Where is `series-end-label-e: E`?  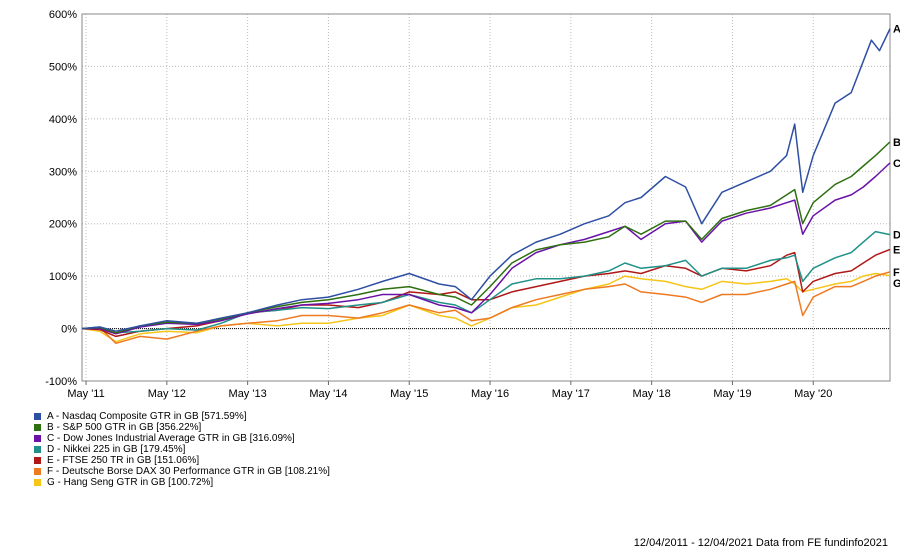 series-end-label-e: E is located at coordinates (896, 250).